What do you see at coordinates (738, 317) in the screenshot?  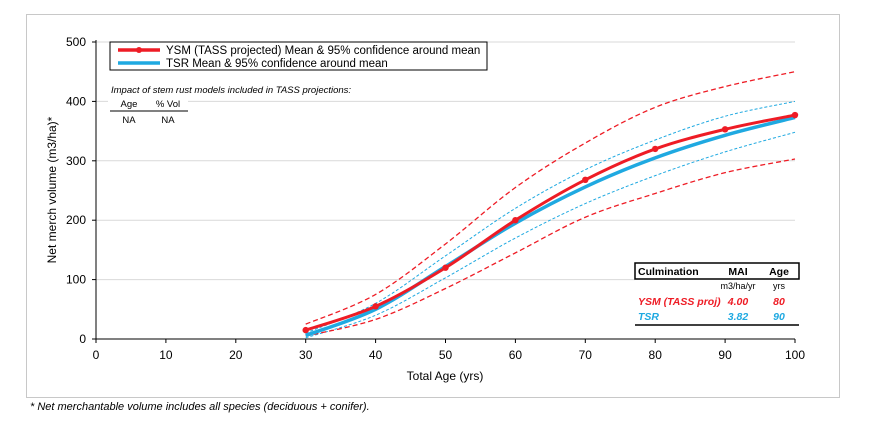 I see `culmination-tsr-mai: 3.82` at bounding box center [738, 317].